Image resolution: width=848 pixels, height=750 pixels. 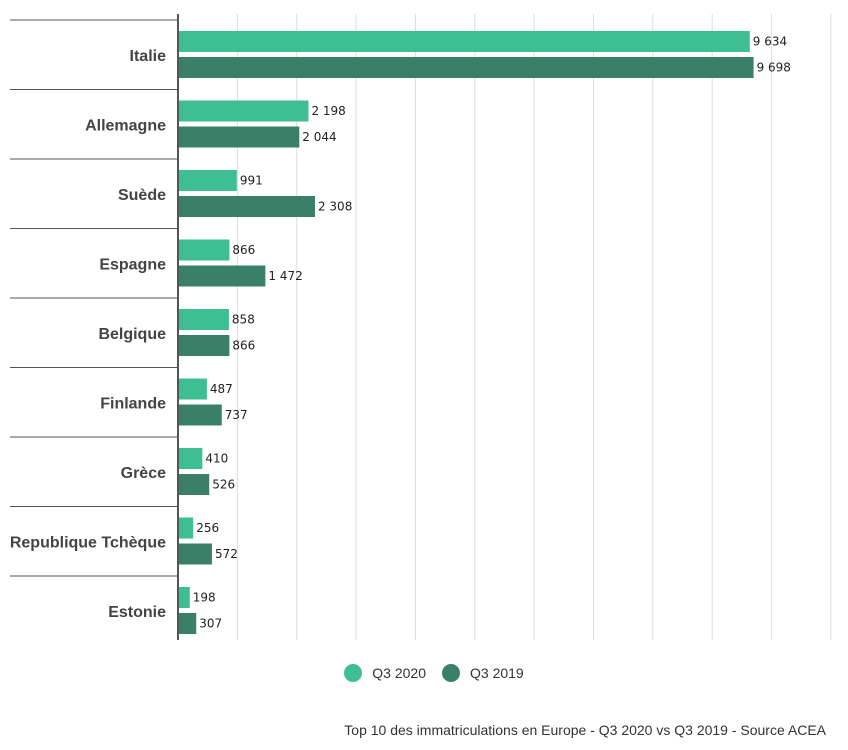 I want to click on data-label: 2 044, so click(x=319, y=137).